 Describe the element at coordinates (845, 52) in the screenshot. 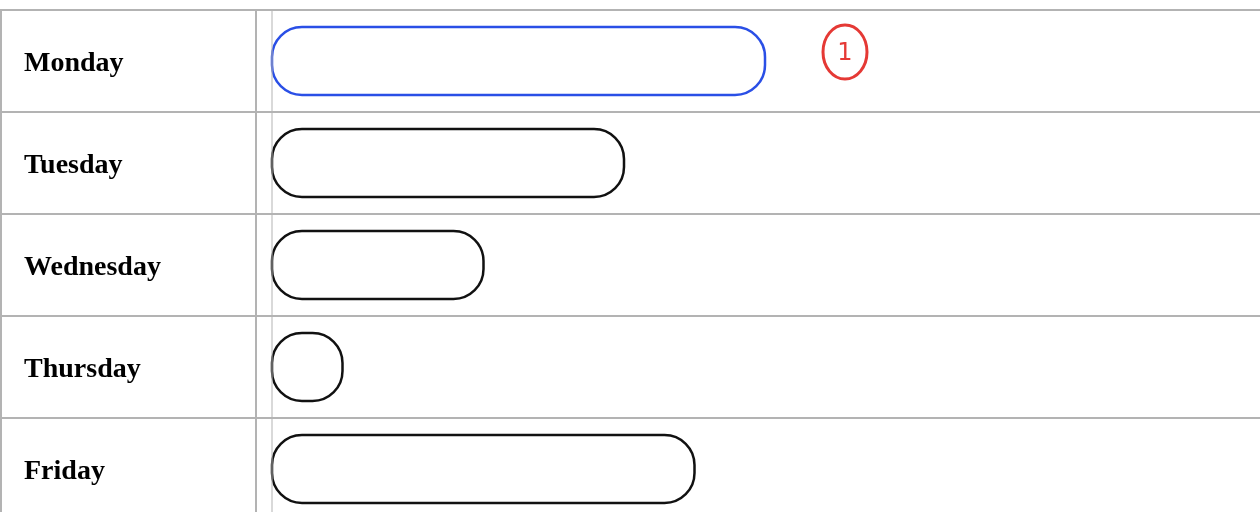

I see `circled-note: 1` at that location.